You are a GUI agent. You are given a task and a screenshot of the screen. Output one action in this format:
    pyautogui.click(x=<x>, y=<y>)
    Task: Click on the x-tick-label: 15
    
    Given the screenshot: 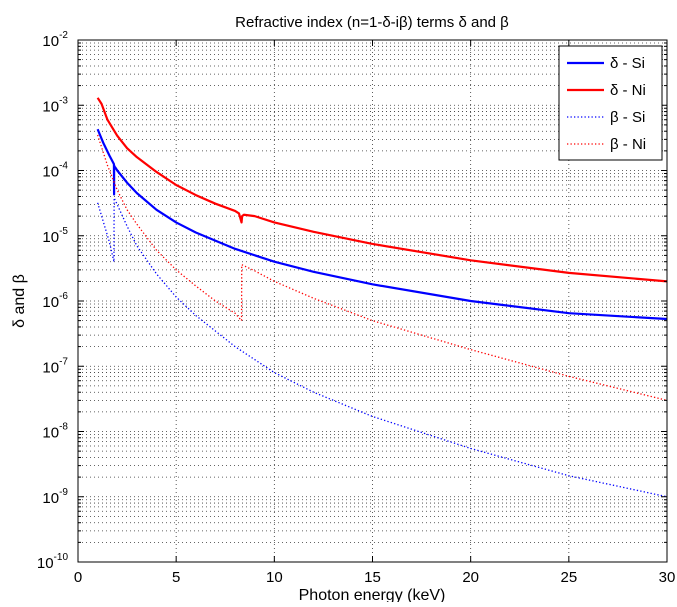 What is the action you would take?
    pyautogui.click(x=372, y=577)
    